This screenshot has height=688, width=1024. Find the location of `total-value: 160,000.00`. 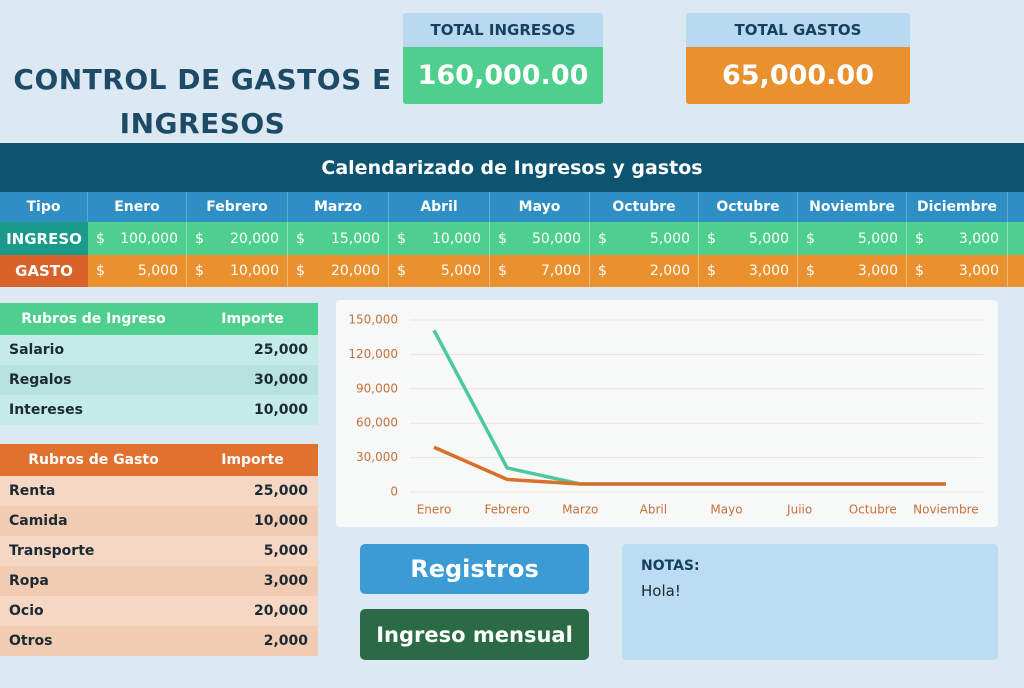

total-value: 160,000.00 is located at coordinates (503, 75).